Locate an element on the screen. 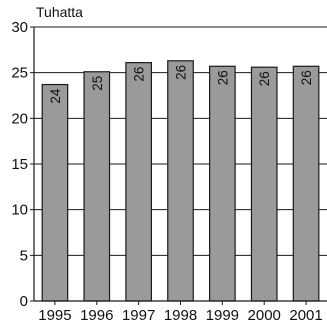 The height and width of the screenshot is (326, 327). bar-1999 is located at coordinates (222, 183).